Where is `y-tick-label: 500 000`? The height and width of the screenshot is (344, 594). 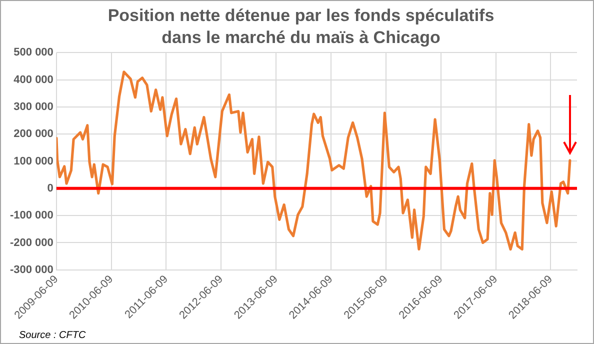
y-tick-label: 500 000 is located at coordinates (34, 52).